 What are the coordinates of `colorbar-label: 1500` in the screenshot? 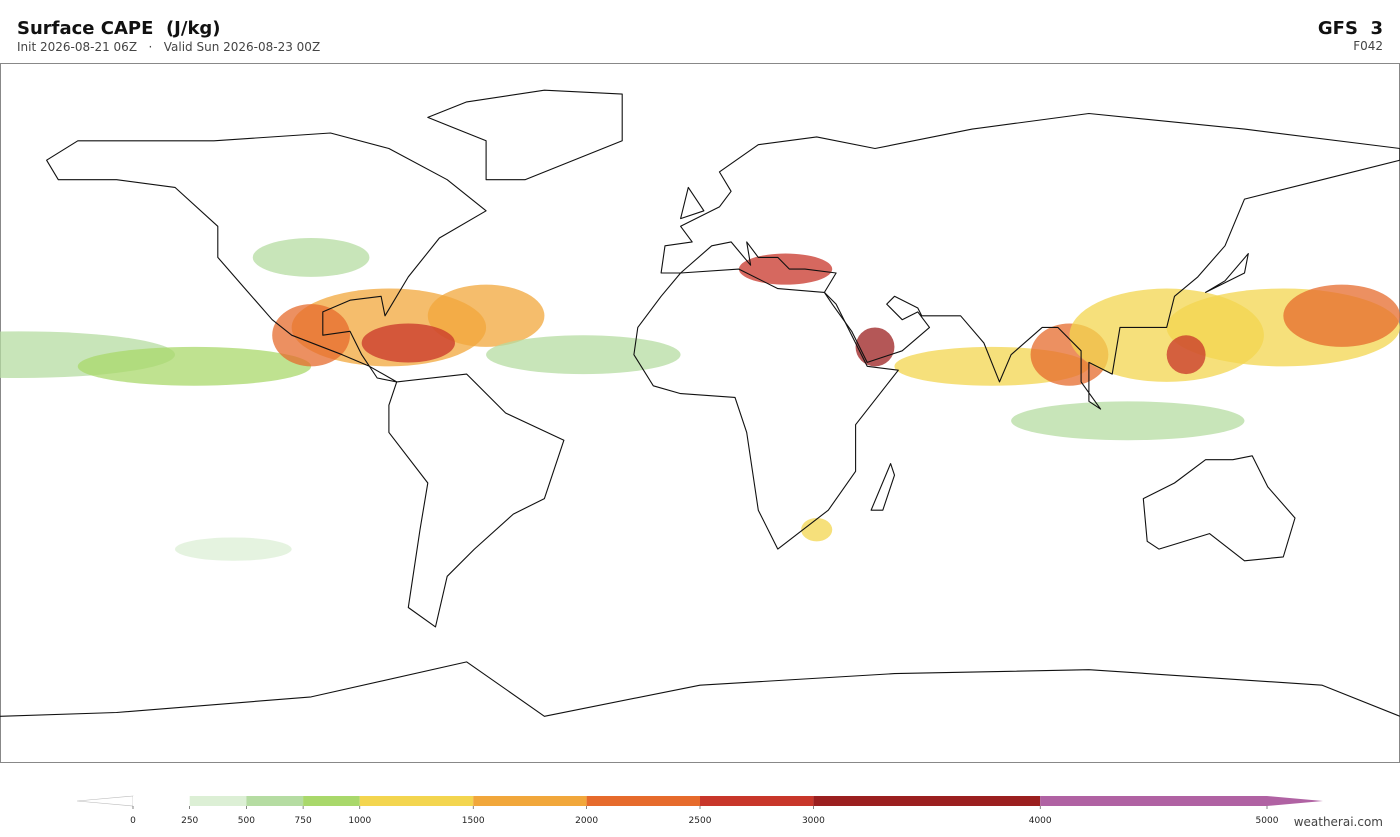 It's located at (473, 821).